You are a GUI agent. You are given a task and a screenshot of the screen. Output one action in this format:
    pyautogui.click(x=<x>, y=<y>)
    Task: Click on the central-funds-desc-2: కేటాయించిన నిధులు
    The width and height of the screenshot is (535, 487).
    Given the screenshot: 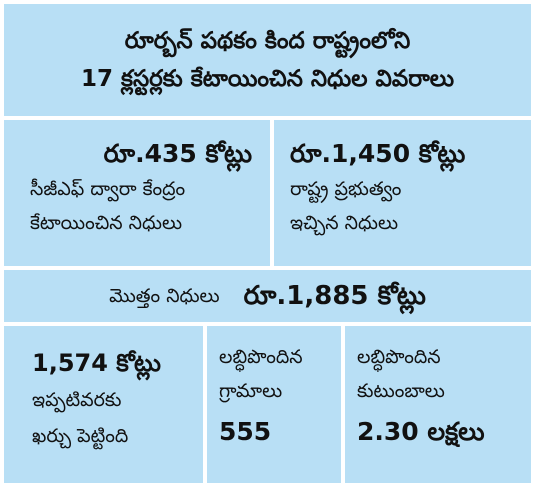 What is the action you would take?
    pyautogui.click(x=106, y=223)
    